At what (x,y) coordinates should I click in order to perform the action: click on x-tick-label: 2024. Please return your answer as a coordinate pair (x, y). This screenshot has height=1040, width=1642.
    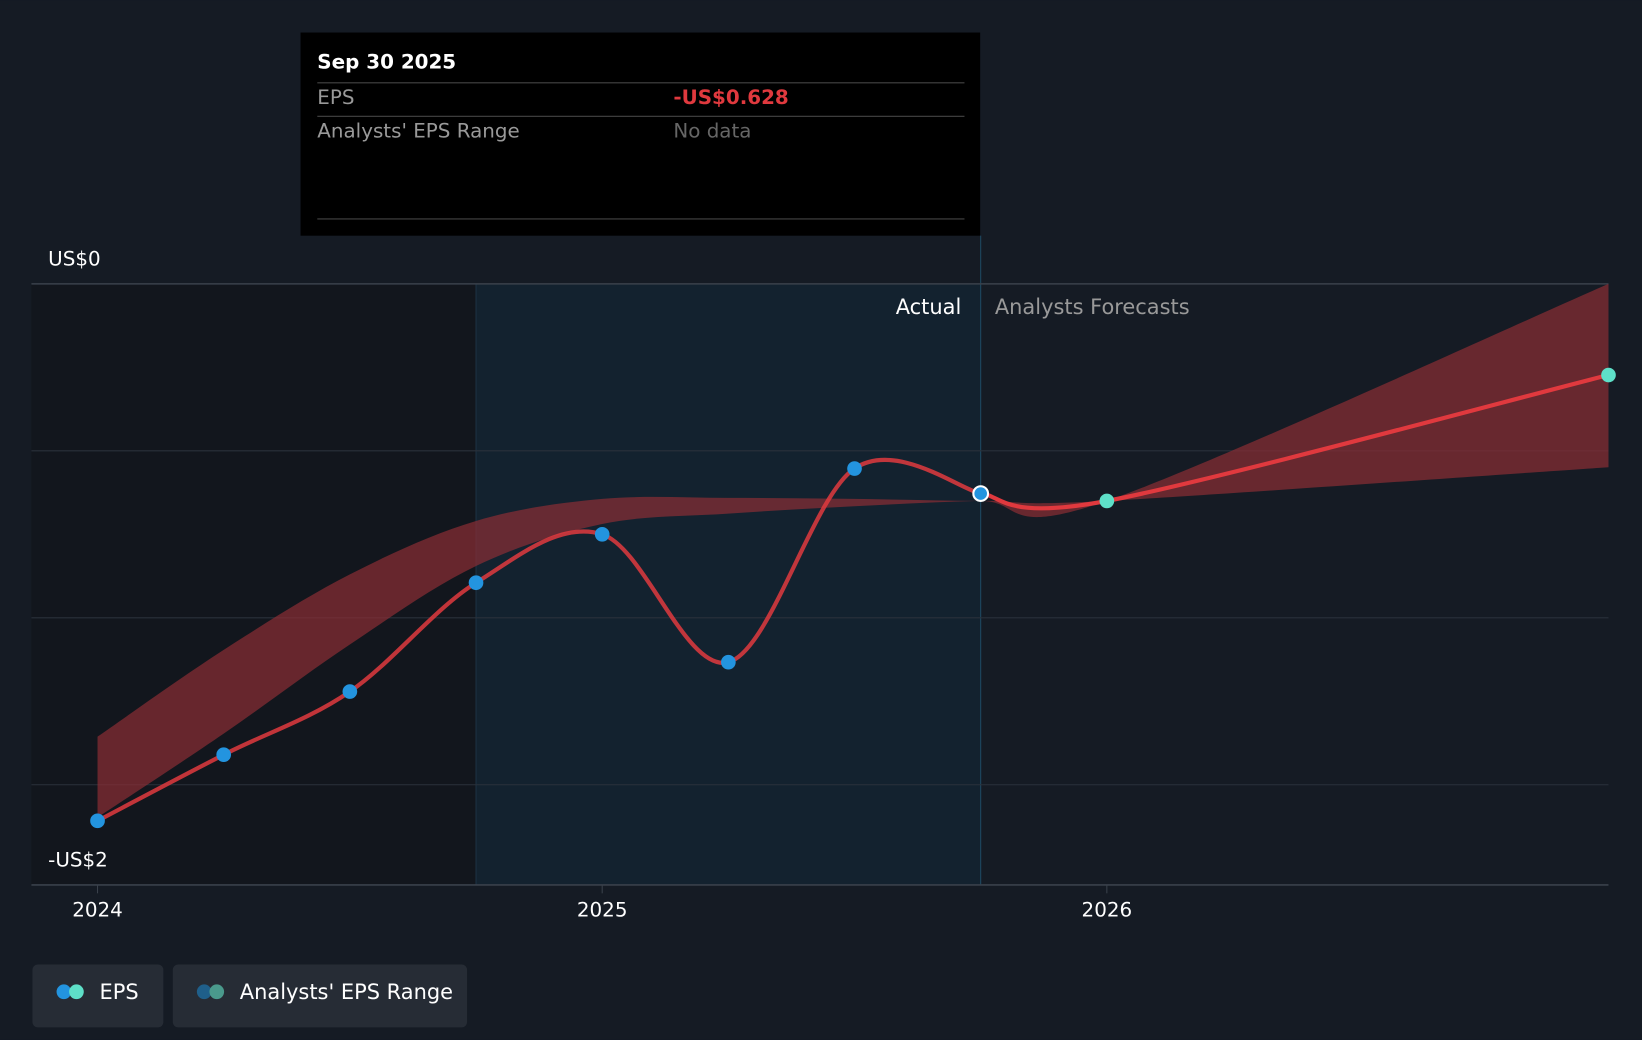
    Looking at the image, I should click on (97, 910).